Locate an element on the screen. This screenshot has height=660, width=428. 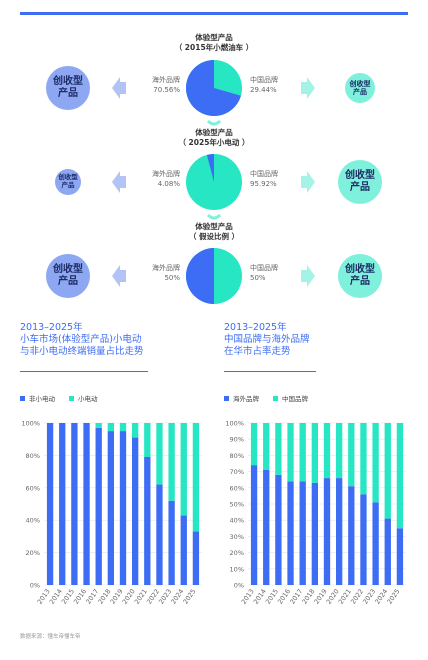
bar-中国品牌-2015 is located at coordinates (278, 449).